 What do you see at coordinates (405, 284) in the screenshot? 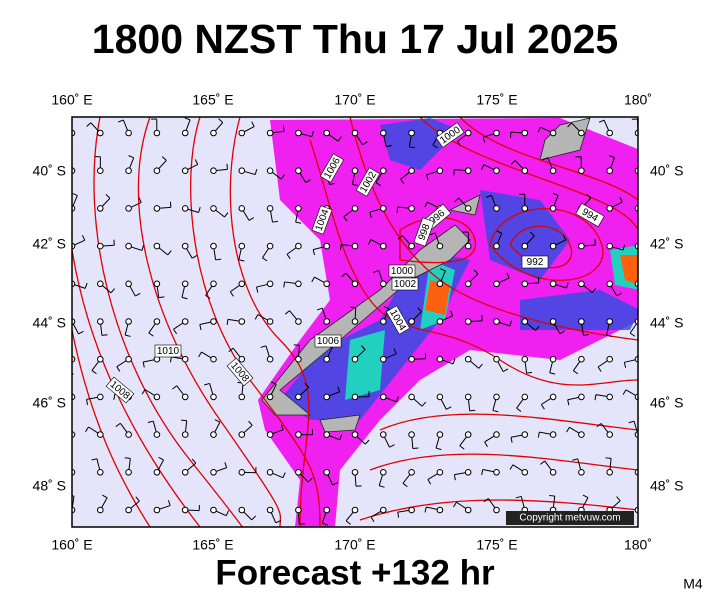
I see `isobar-label: 1002` at bounding box center [405, 284].